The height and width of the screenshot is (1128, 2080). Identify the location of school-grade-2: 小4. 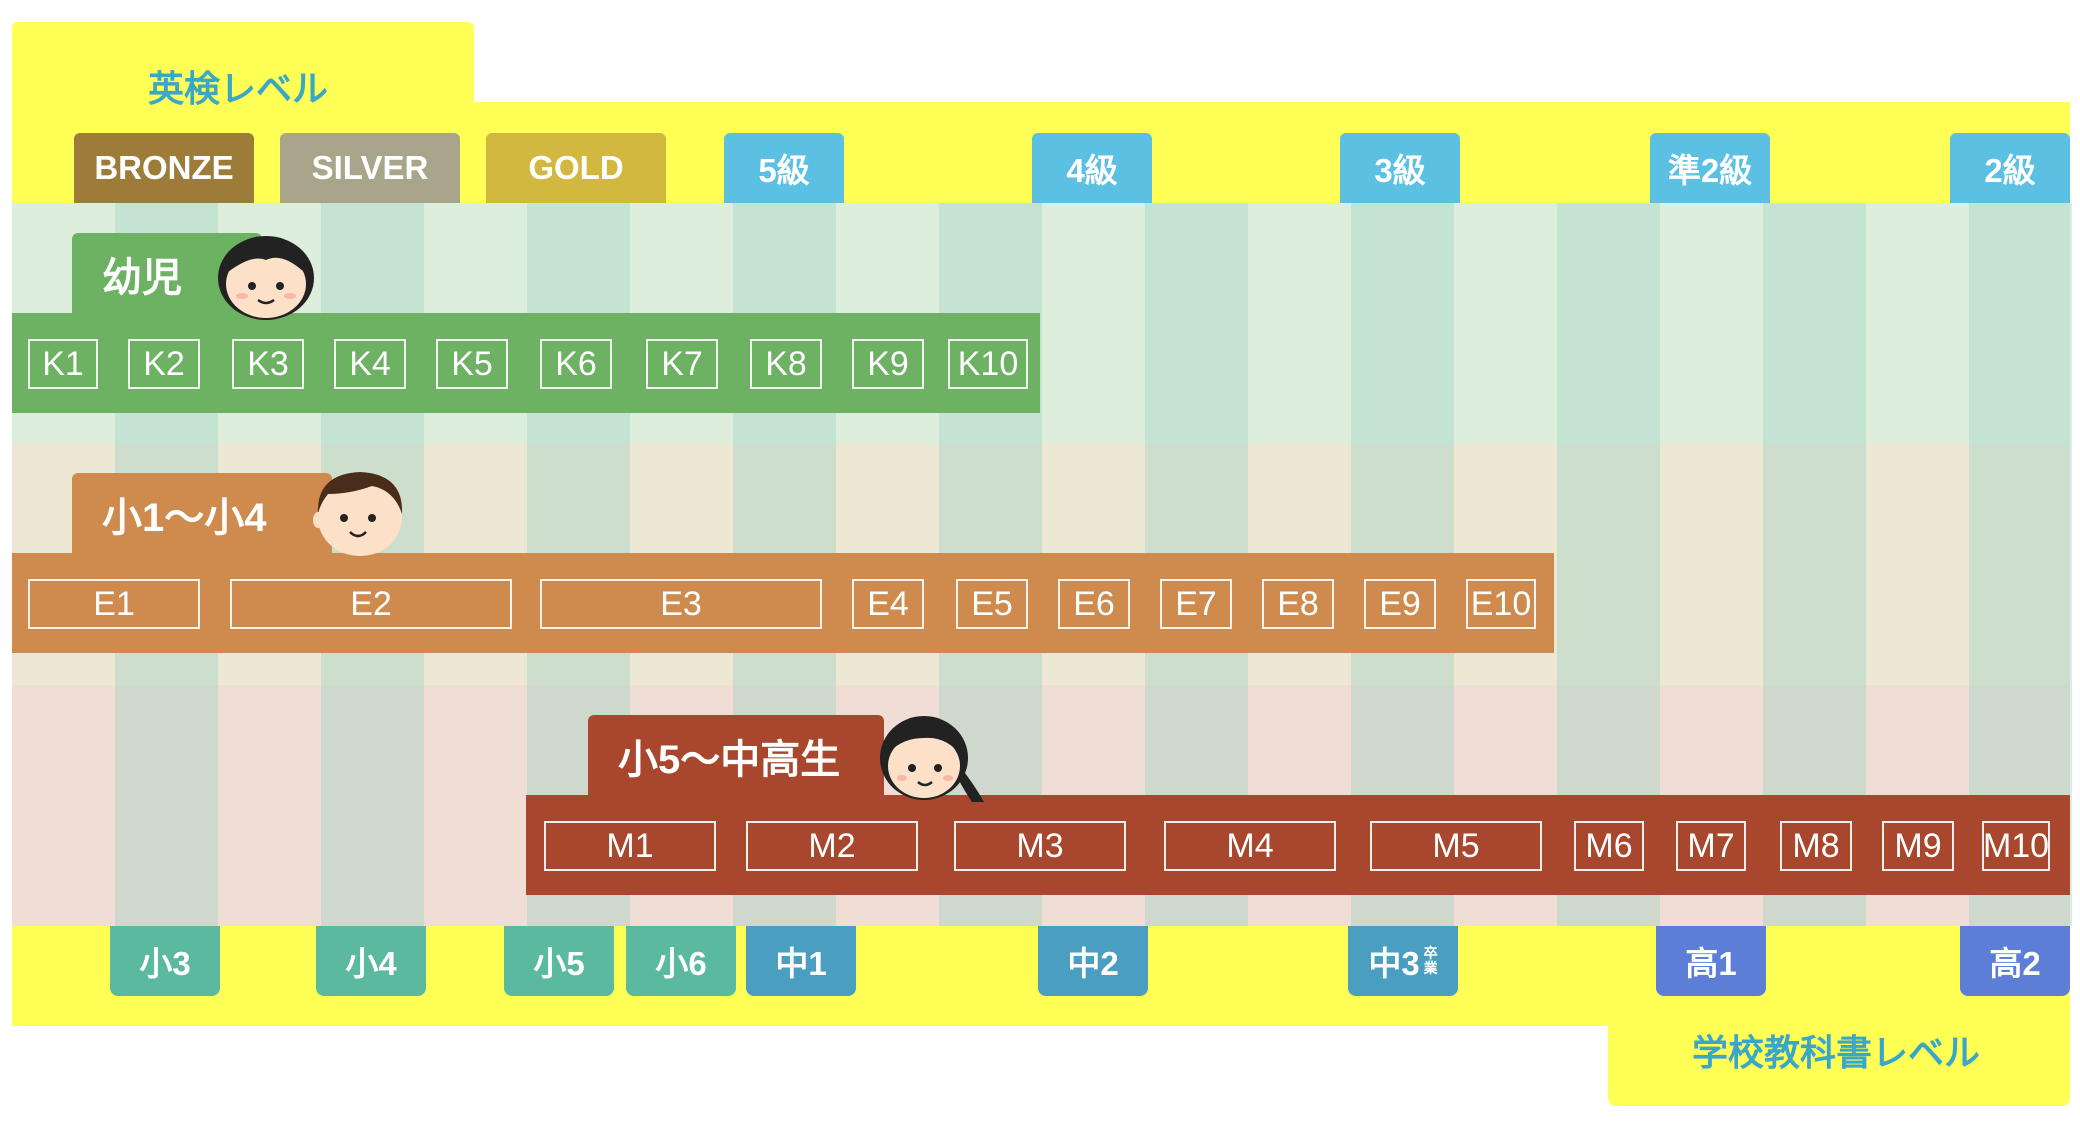
(371, 961).